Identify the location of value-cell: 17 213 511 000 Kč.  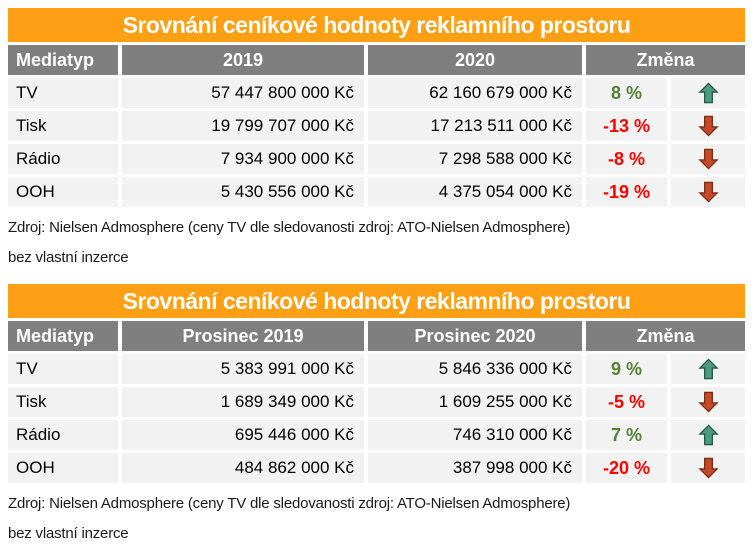
(475, 126).